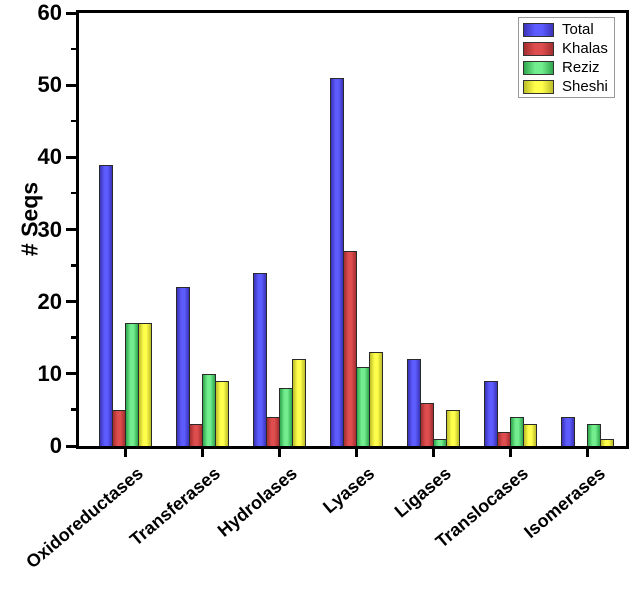 The width and height of the screenshot is (633, 596). What do you see at coordinates (49, 373) in the screenshot?
I see `y-tick-label: 10` at bounding box center [49, 373].